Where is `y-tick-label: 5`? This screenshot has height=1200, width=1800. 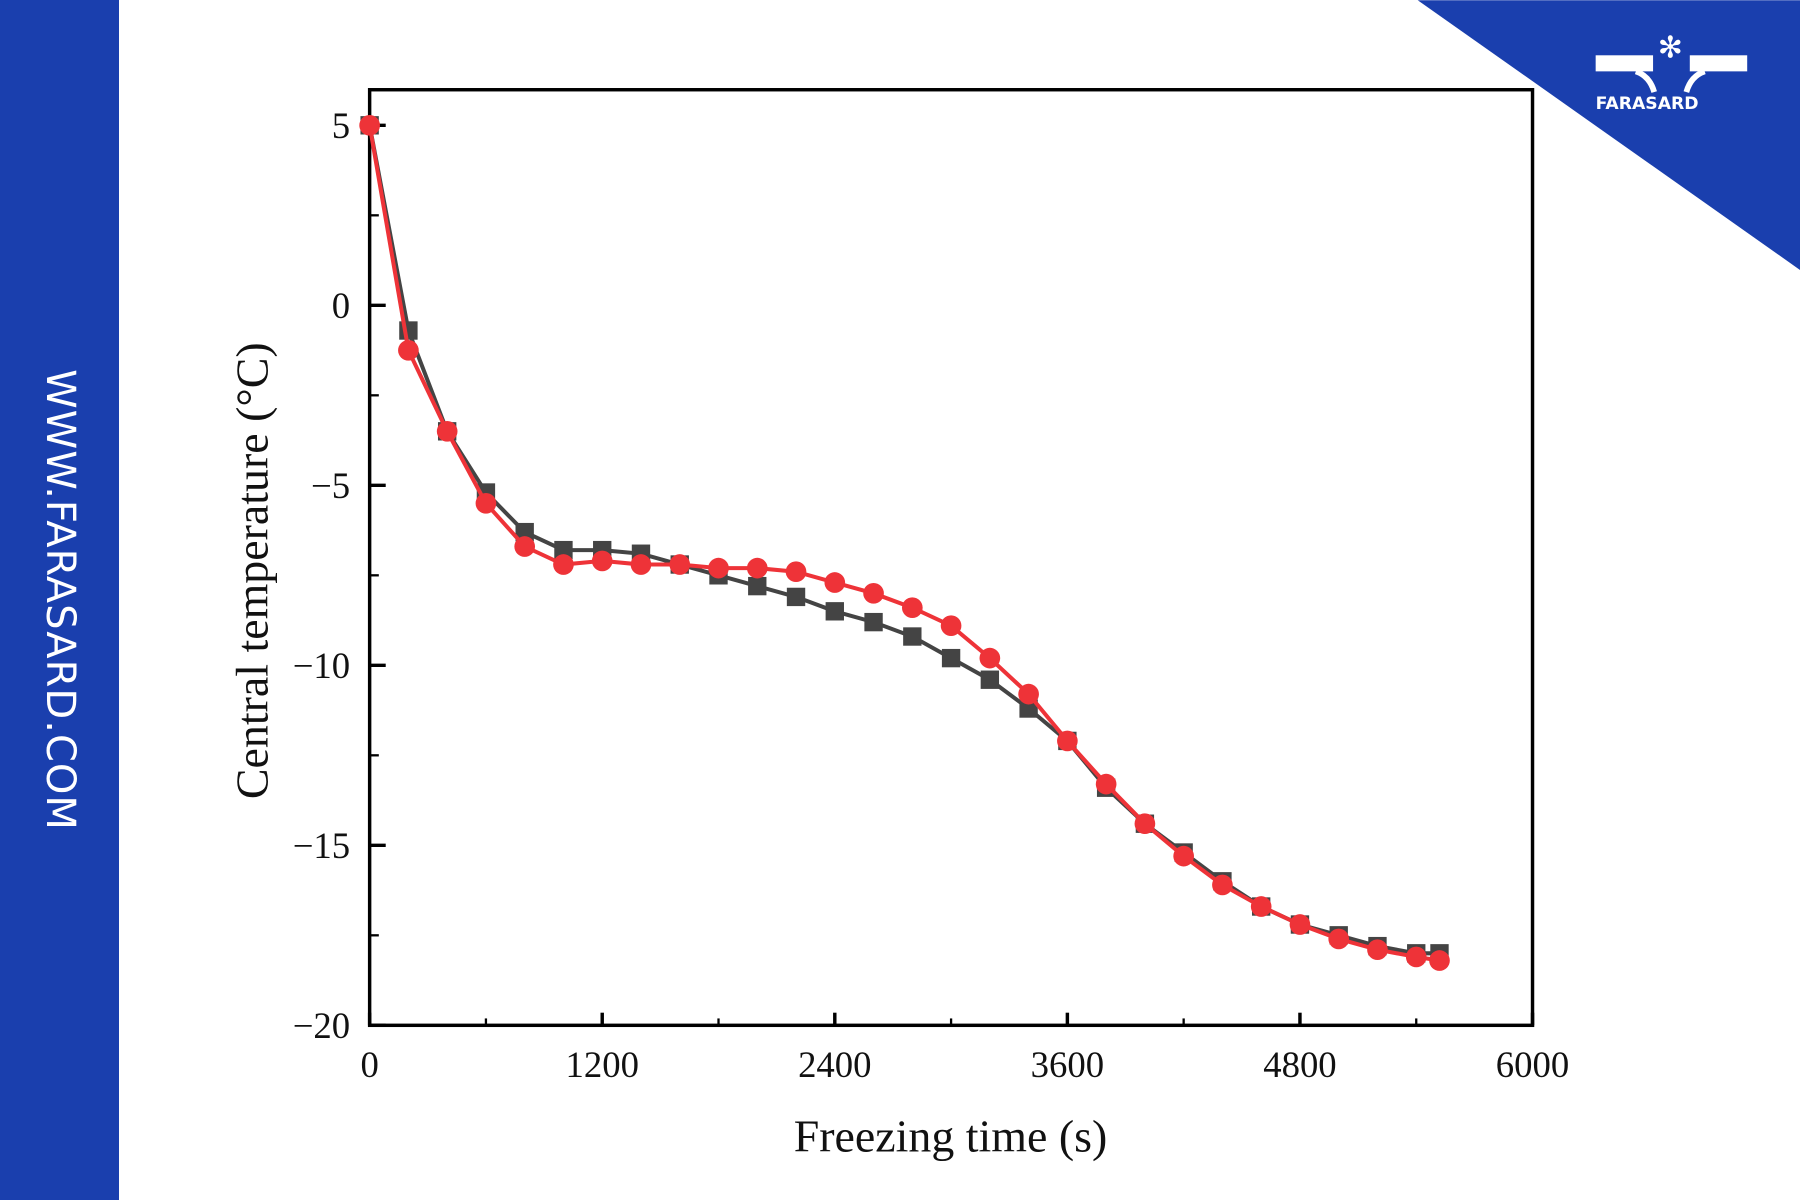
y-tick-label: 5 is located at coordinates (341, 125).